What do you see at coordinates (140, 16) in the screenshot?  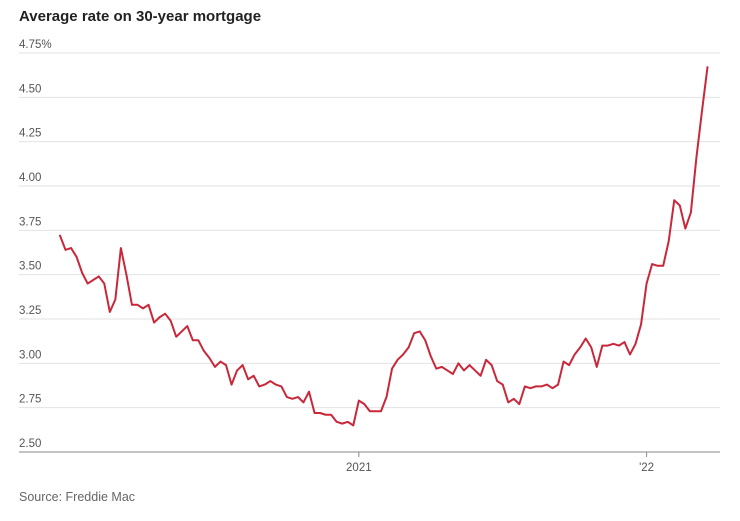 I see `chart-title: Average rate on 30-year mortgage` at bounding box center [140, 16].